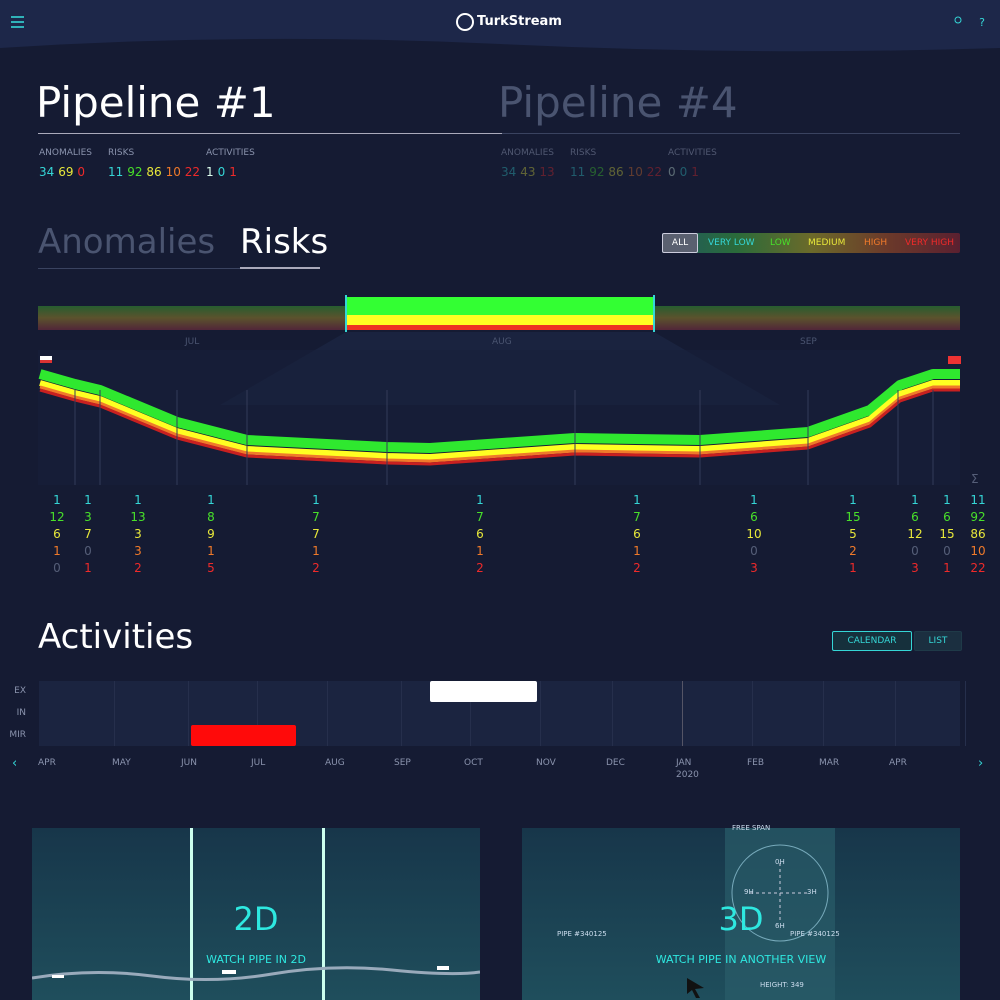  Describe the element at coordinates (978, 568) in the screenshot. I see `risk-count: 22` at that location.